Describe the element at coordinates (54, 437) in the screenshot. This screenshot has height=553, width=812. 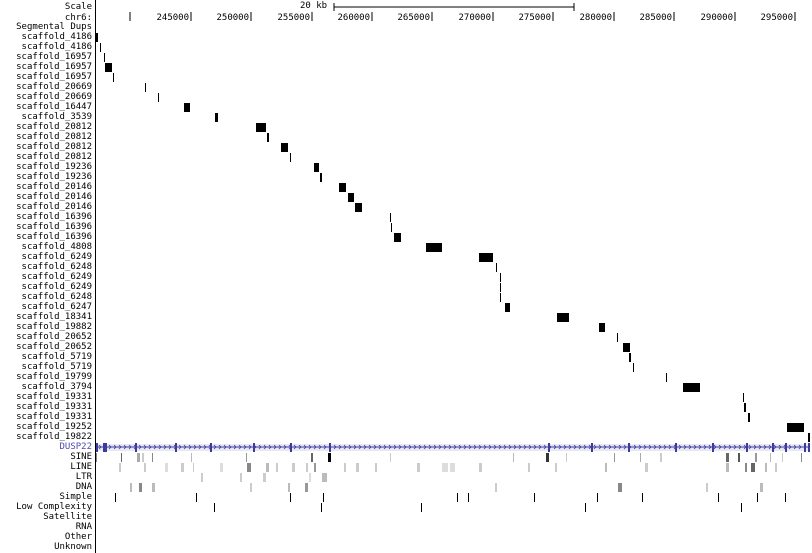
I see `segdup-row-label: scaffold_19822` at that location.